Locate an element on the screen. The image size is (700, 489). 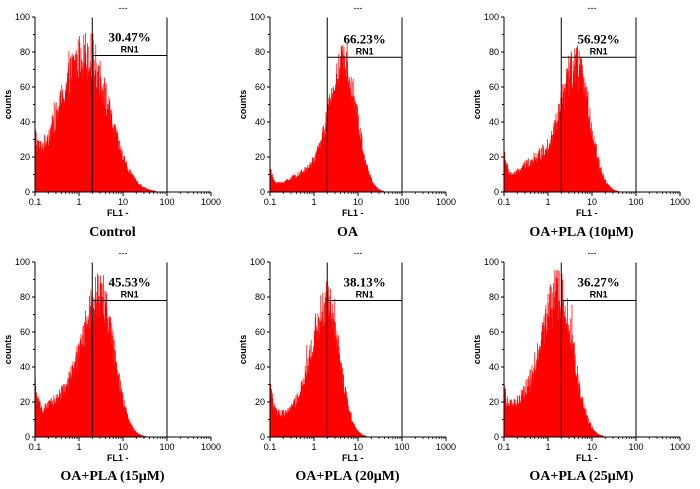
x-tick-label: 0.1 is located at coordinates (270, 447).